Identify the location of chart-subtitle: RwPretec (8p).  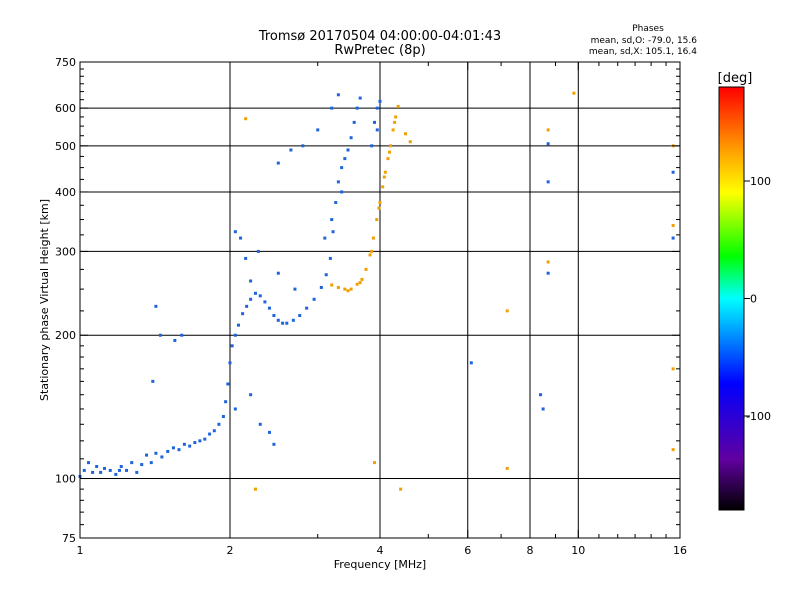
(379, 50).